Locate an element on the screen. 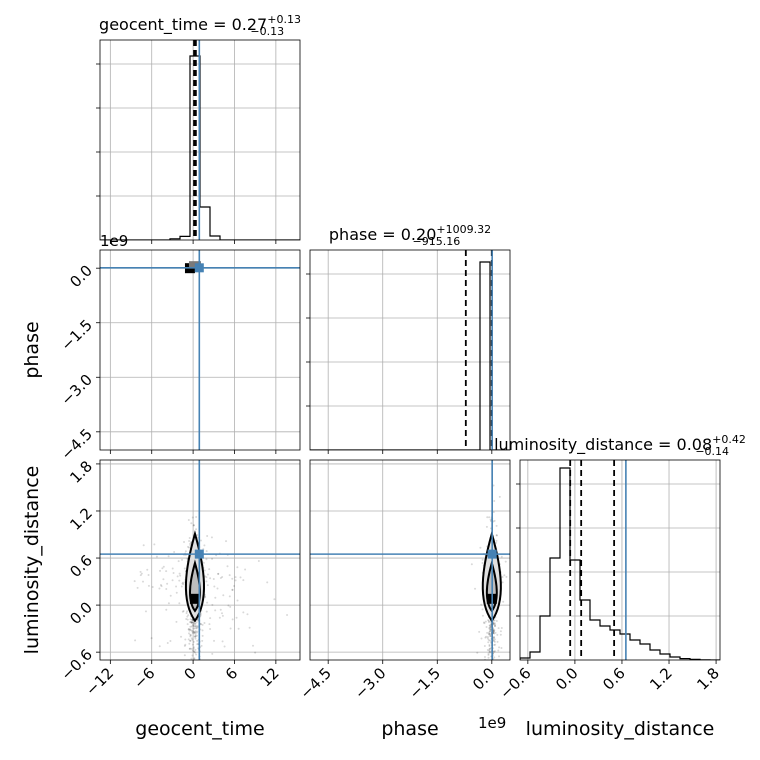  y-tick-label: −1.5 is located at coordinates (77, 335).